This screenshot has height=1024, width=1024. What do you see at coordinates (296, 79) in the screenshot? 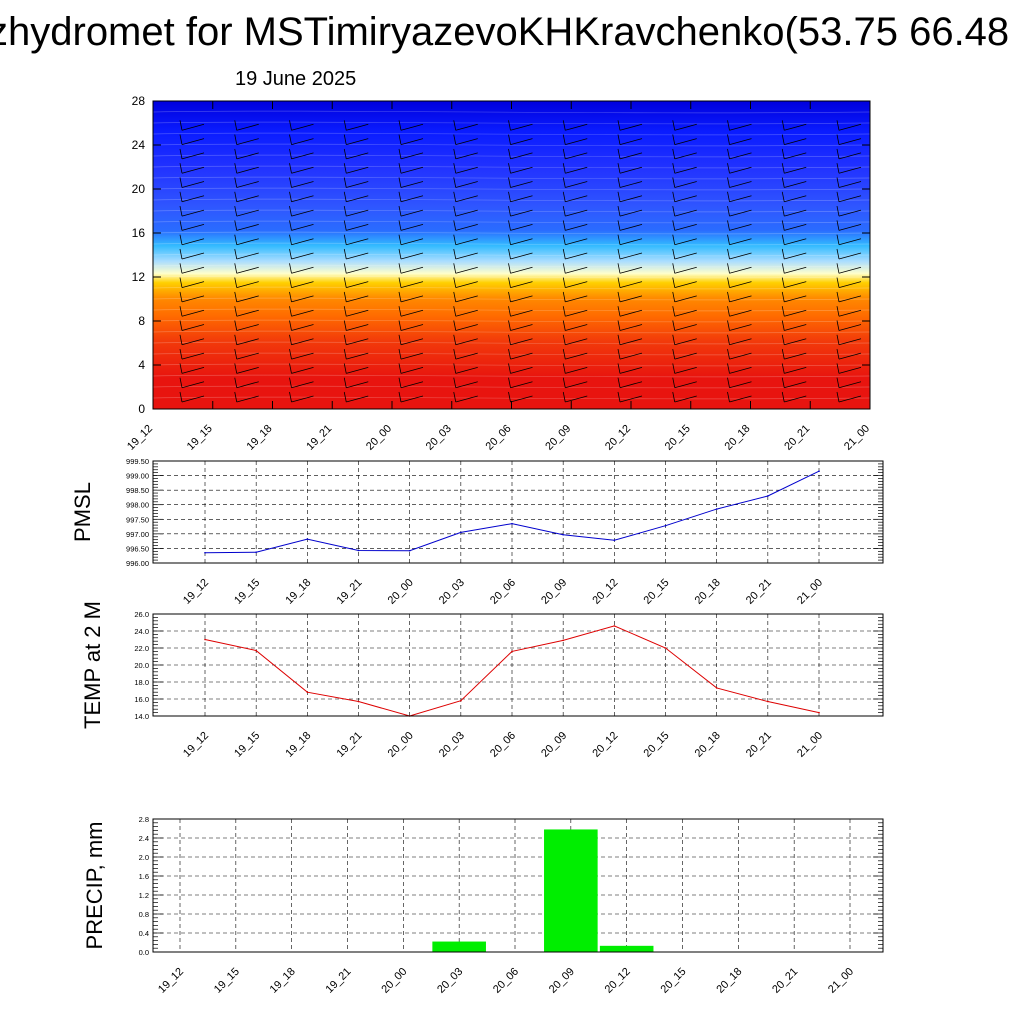
I see `page-date: 19 June 2025` at bounding box center [296, 79].